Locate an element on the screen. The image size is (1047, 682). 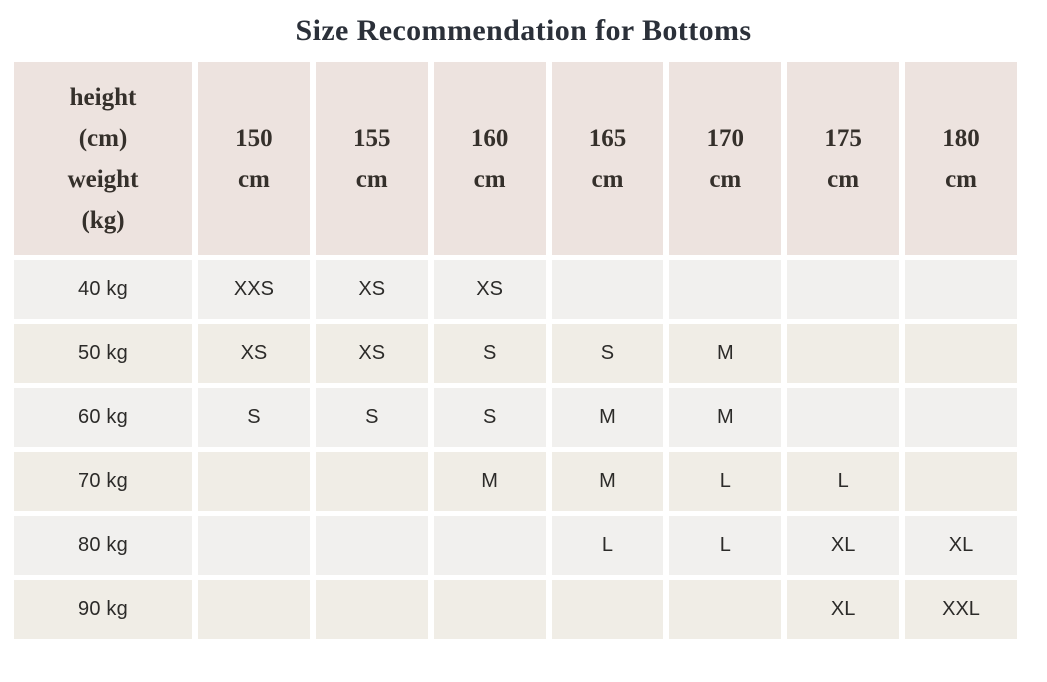
corner-line: height is located at coordinates (103, 97).